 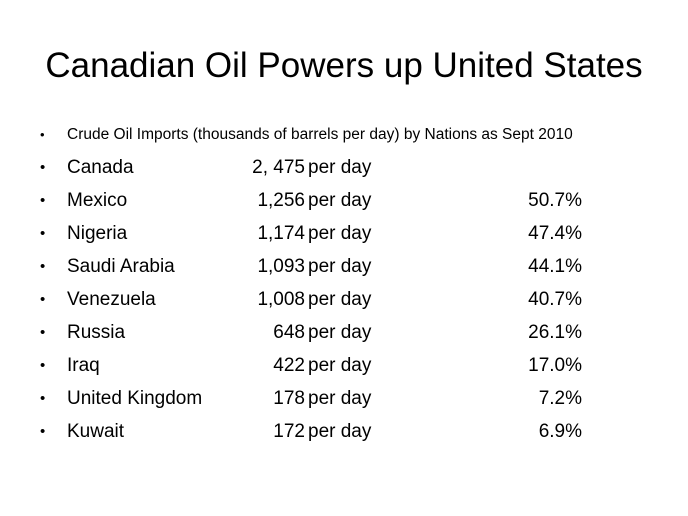 What do you see at coordinates (289, 398) in the screenshot?
I see `import-amount: 178` at bounding box center [289, 398].